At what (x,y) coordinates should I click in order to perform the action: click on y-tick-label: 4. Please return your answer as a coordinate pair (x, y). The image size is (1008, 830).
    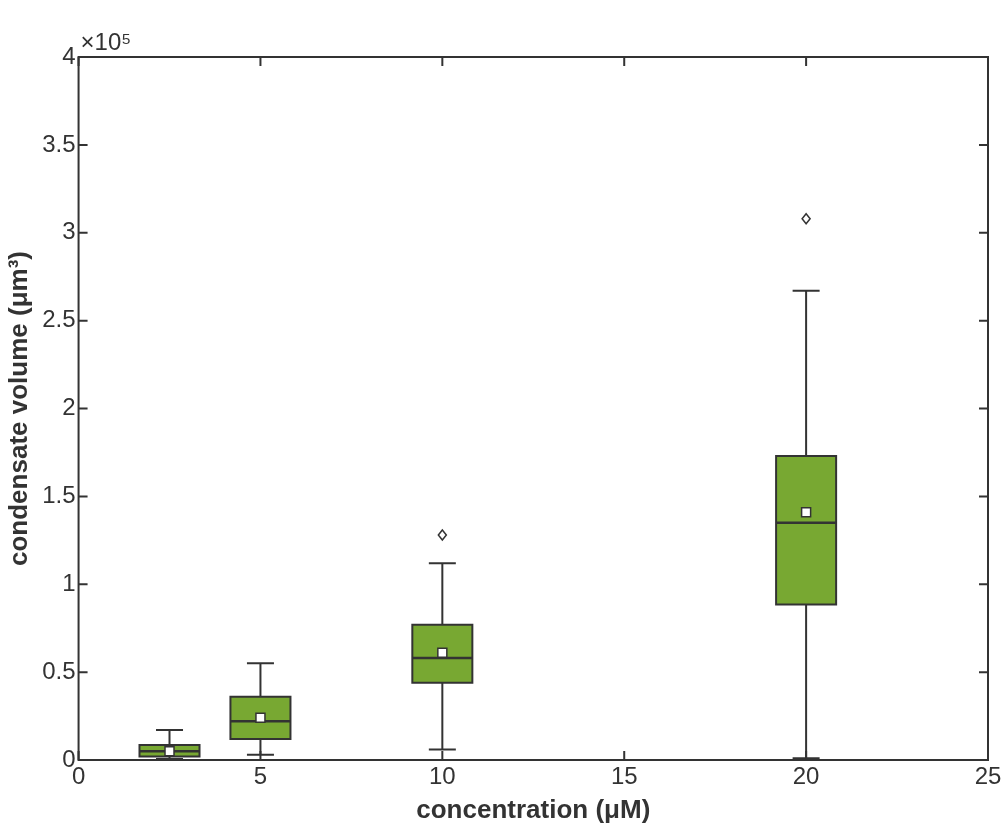
    Looking at the image, I should click on (69, 55).